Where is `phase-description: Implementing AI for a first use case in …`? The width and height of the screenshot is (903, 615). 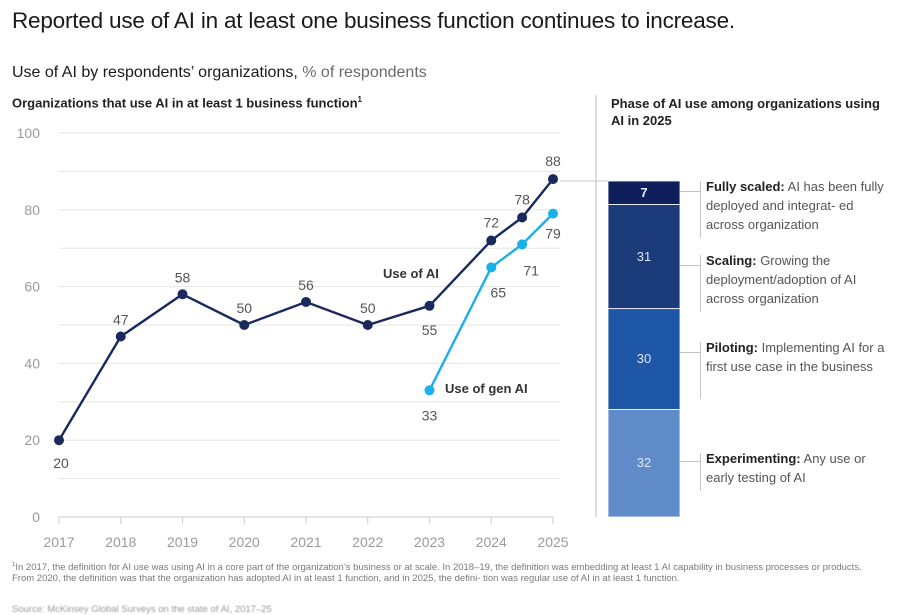
phase-description: Implementing AI for a first use case in … is located at coordinates (795, 357).